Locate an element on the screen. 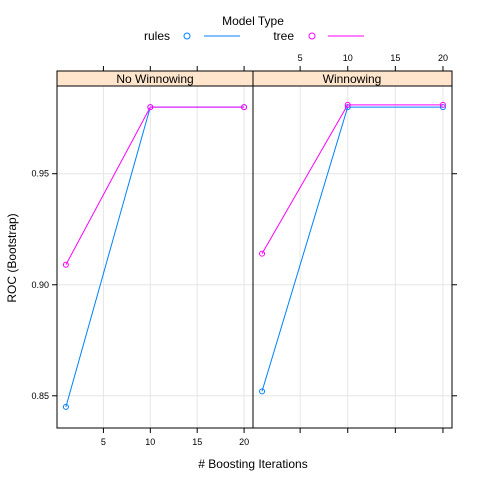 The height and width of the screenshot is (480, 480). y-tick-label: 0.85 is located at coordinates (40, 396).